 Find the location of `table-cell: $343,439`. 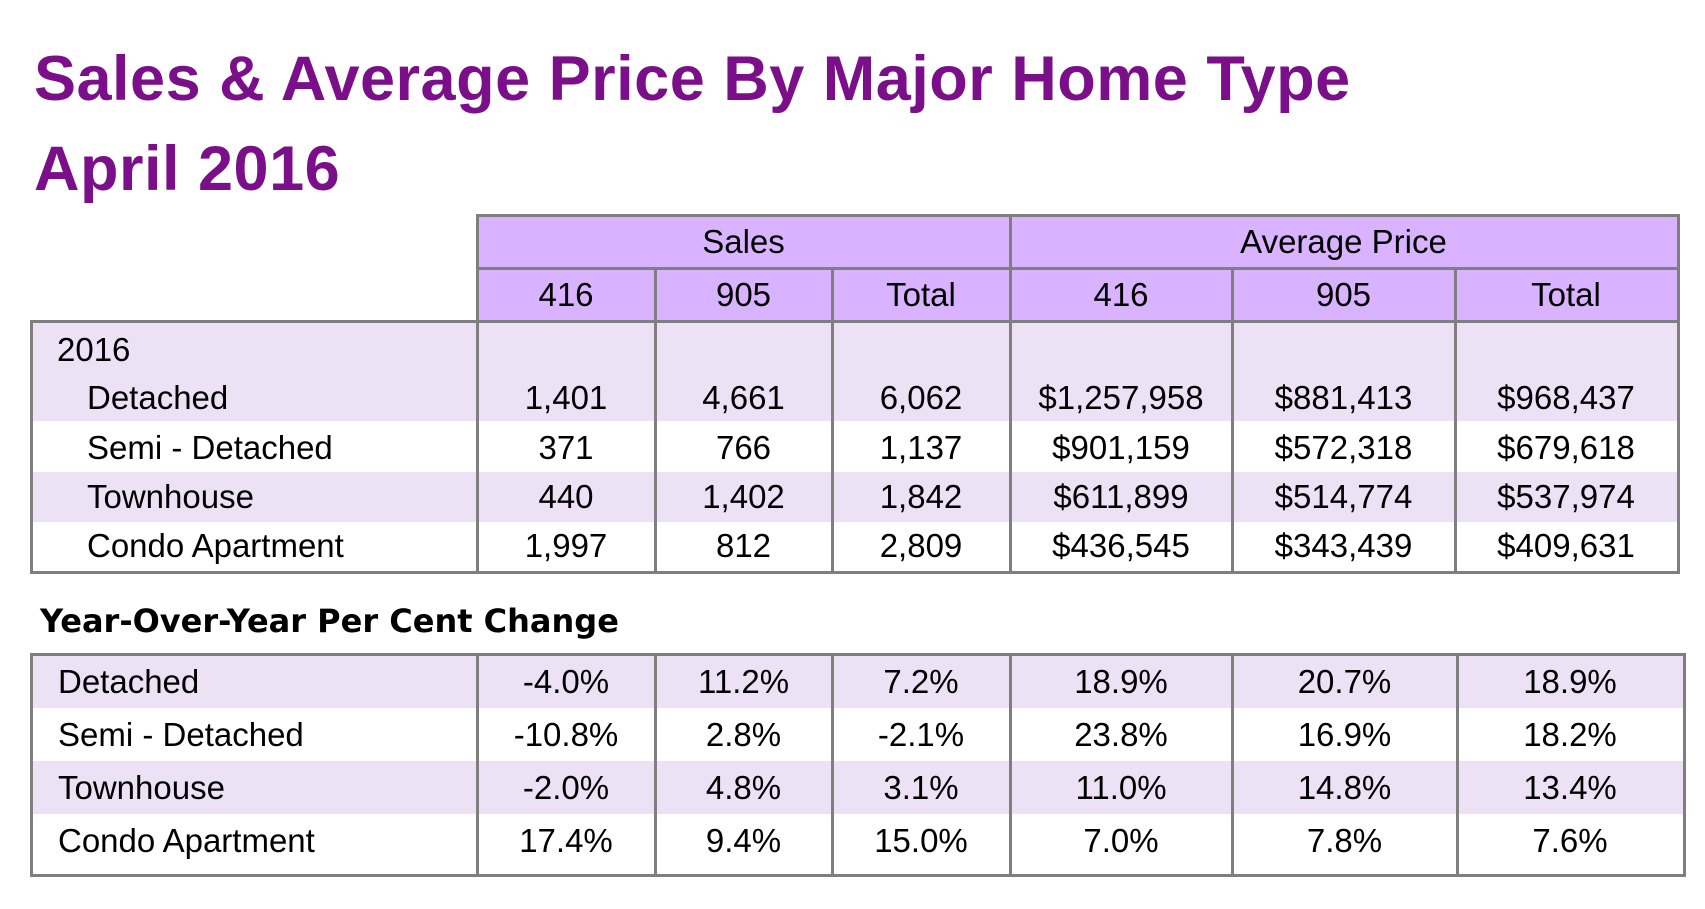

table-cell: $343,439 is located at coordinates (1343, 545).